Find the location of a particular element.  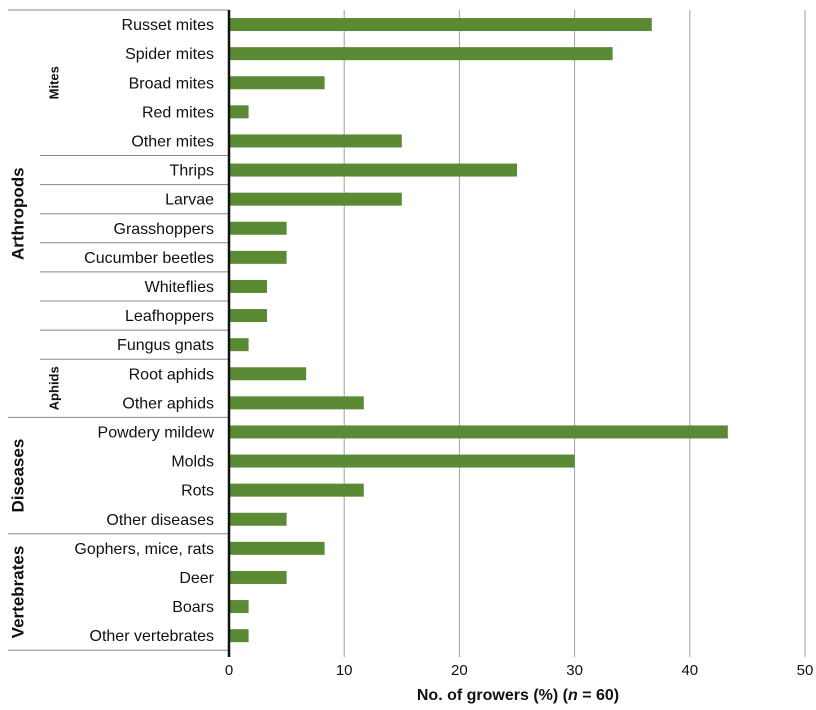

bar-thrips is located at coordinates (373, 170).